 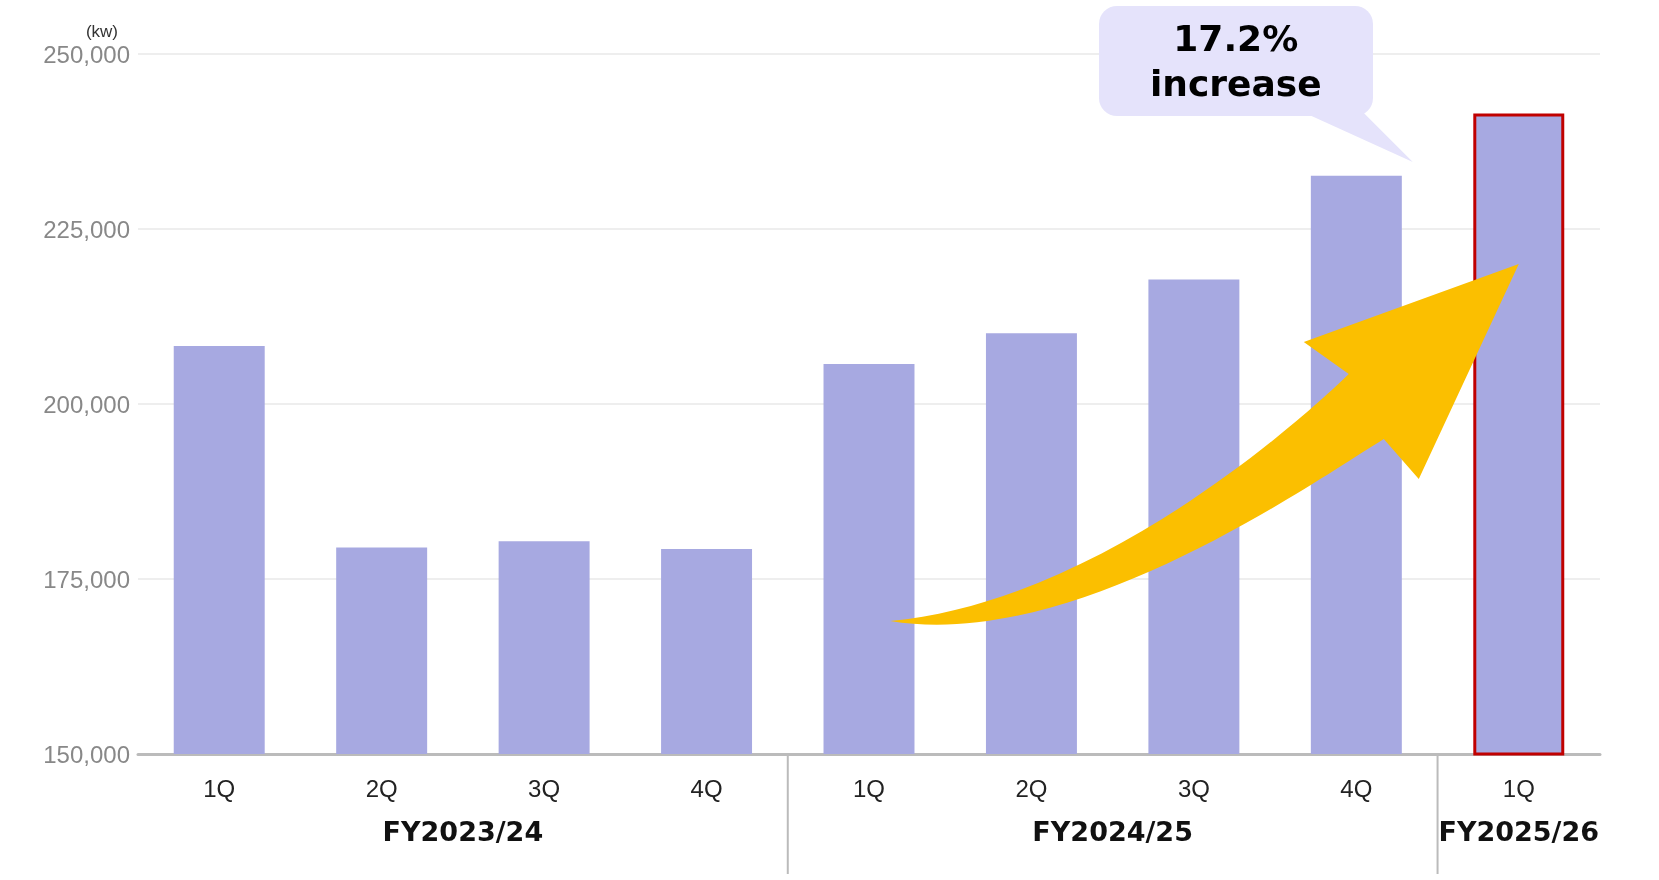 What do you see at coordinates (86, 754) in the screenshot?
I see `y-tick-label: 150,000` at bounding box center [86, 754].